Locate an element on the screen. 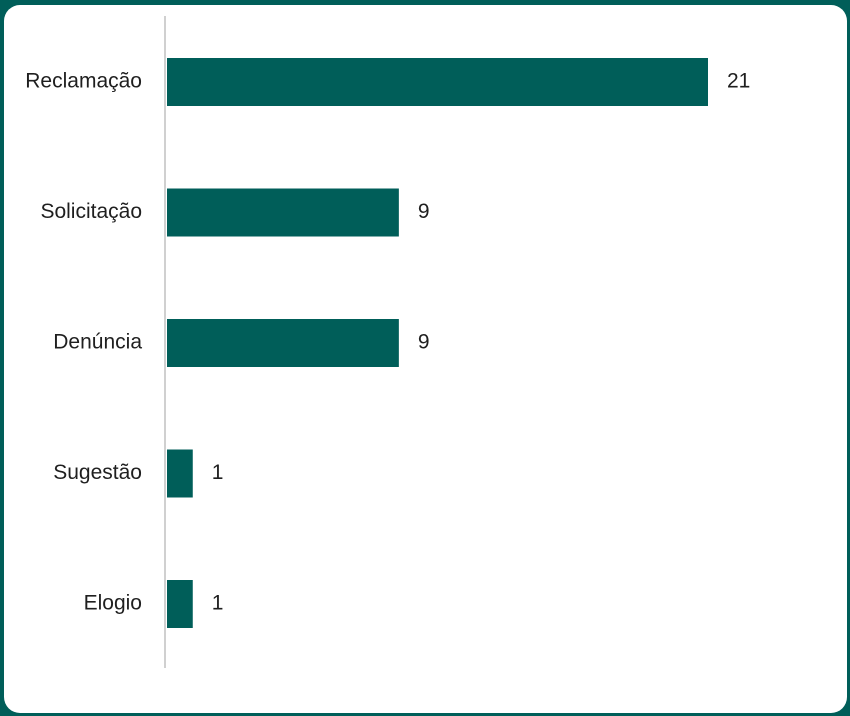 The width and height of the screenshot is (850, 716). category-label: Reclamação is located at coordinates (83, 81).